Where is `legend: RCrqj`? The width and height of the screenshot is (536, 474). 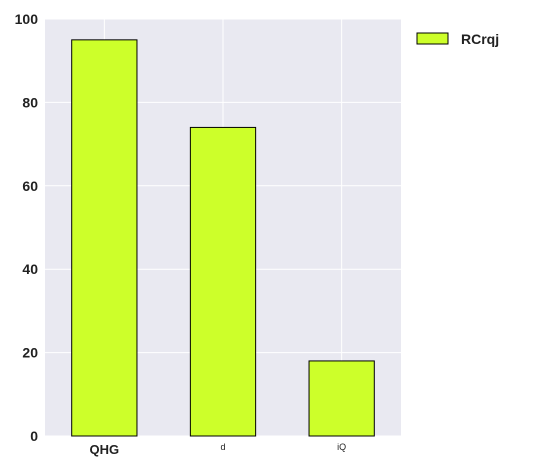
legend: RCrqj is located at coordinates (457, 39).